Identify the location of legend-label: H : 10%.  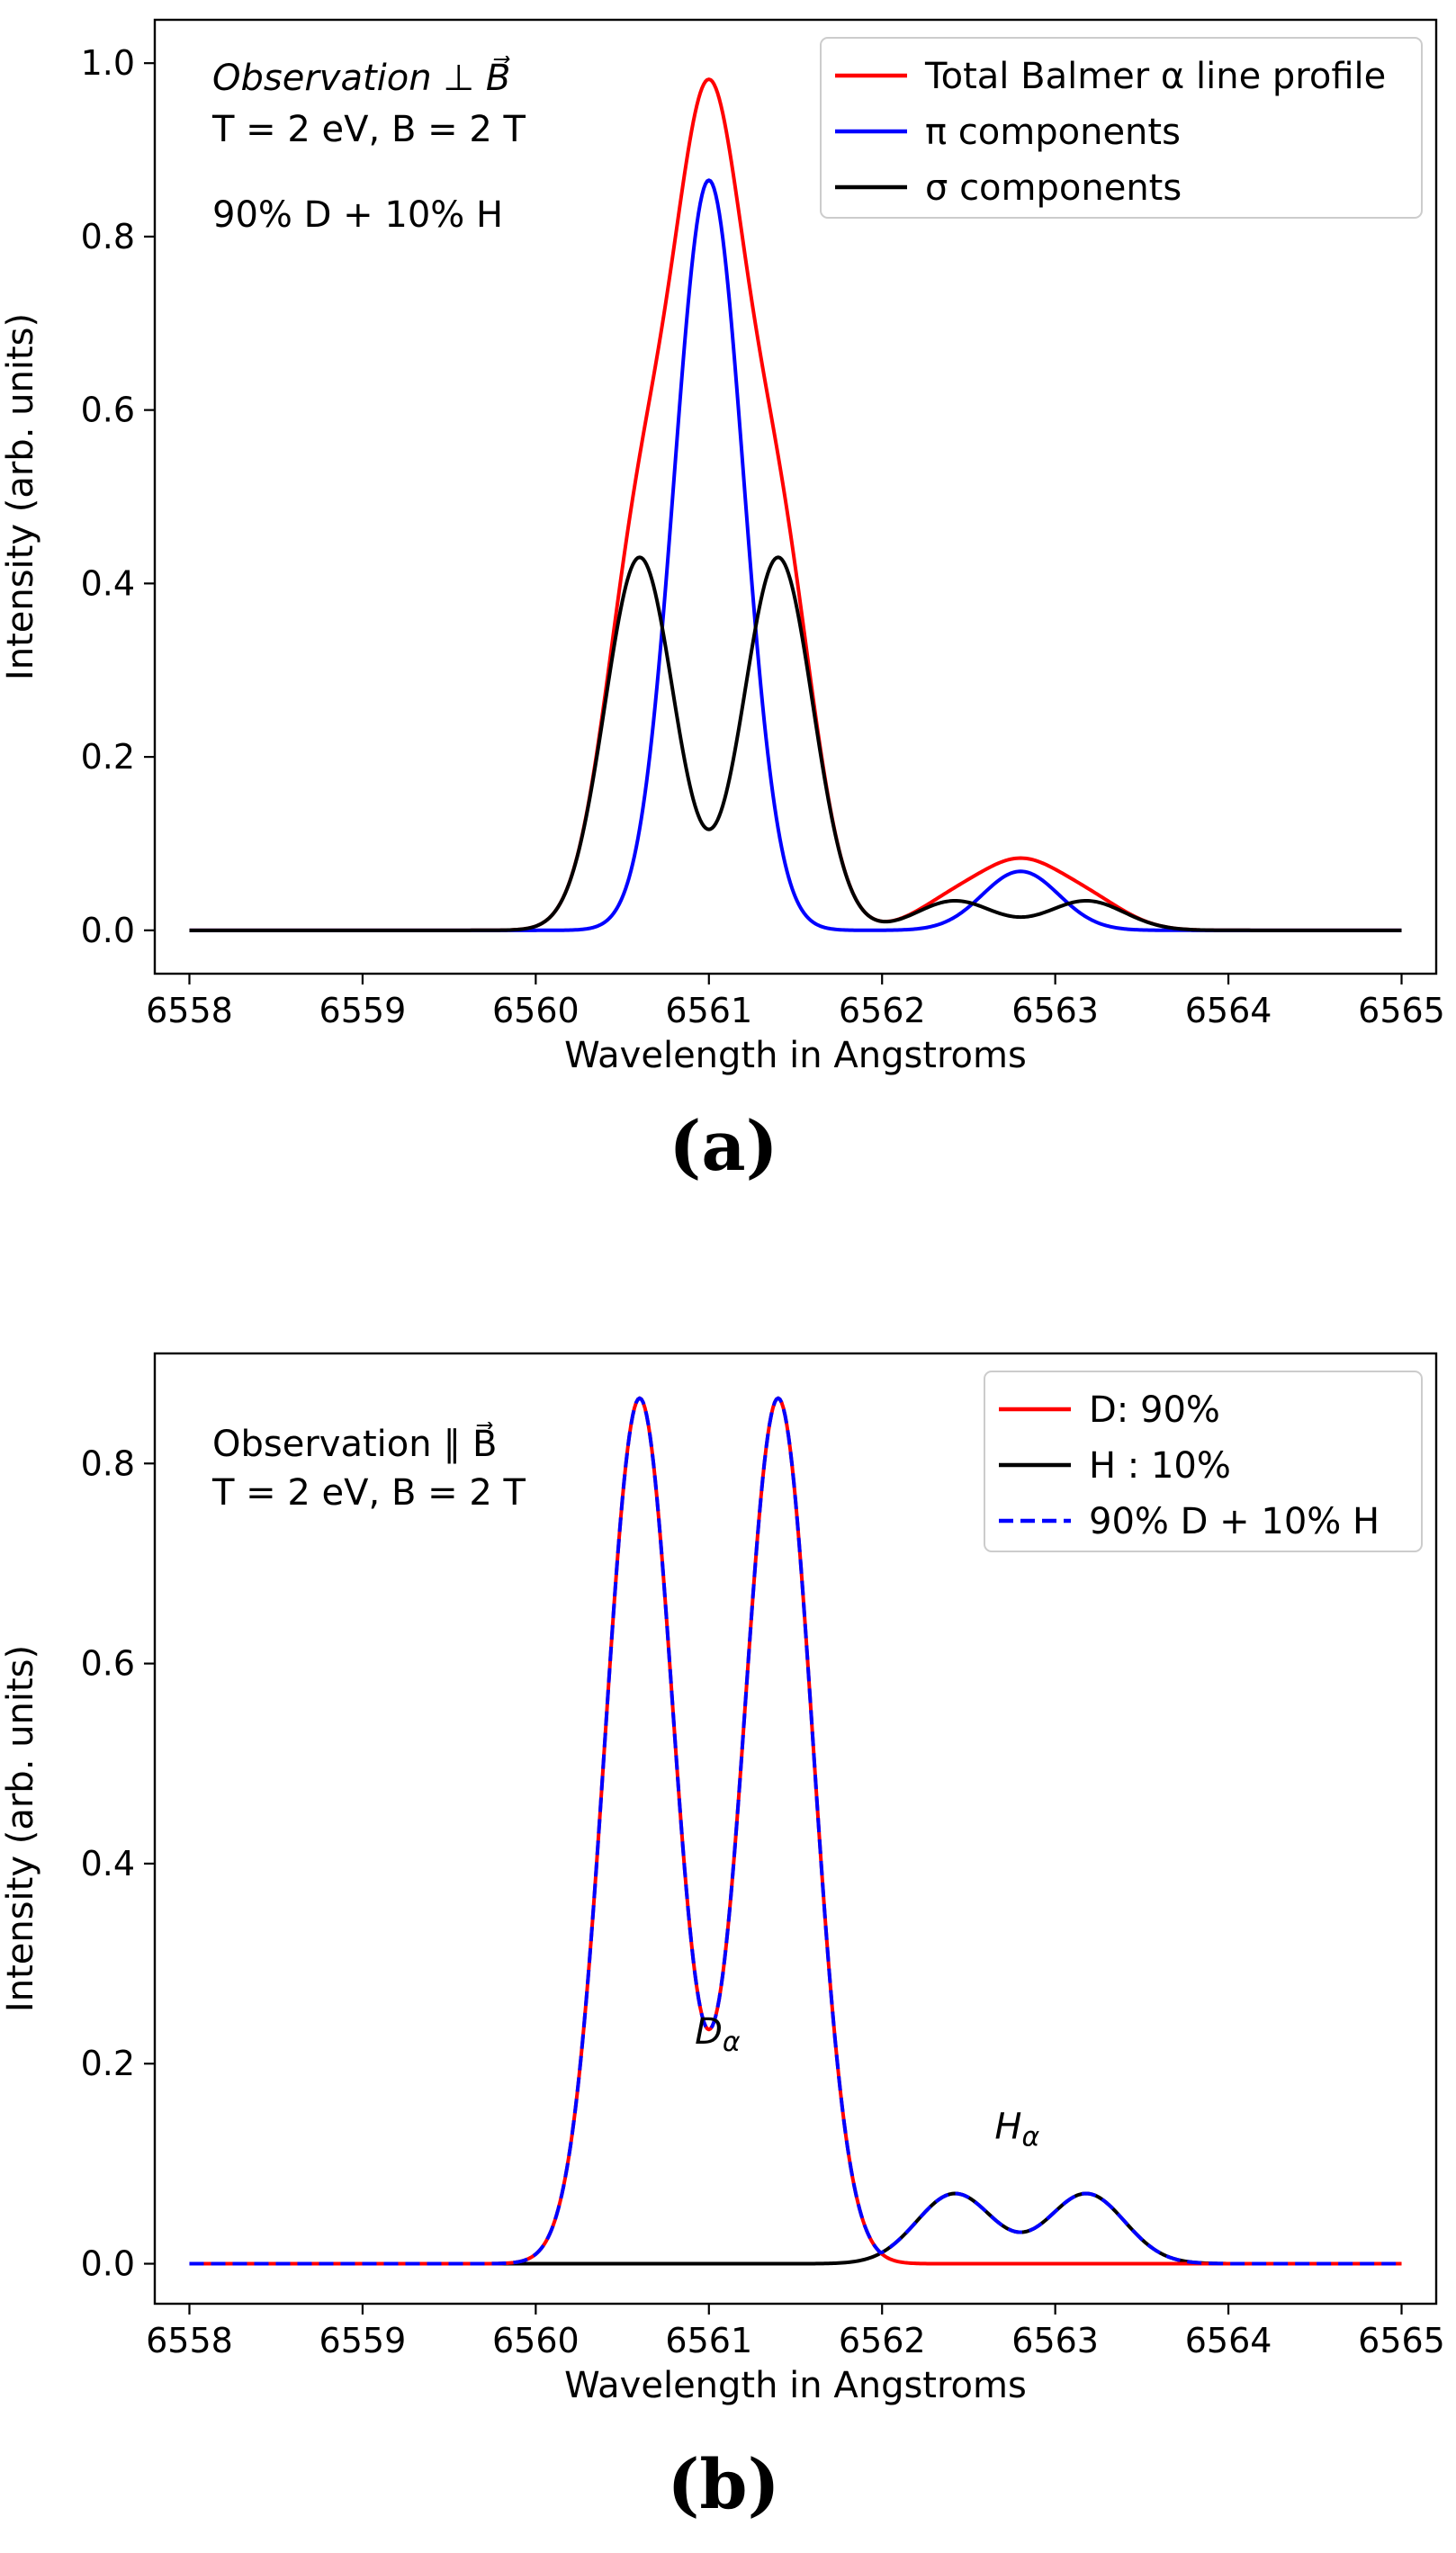
(1160, 1466).